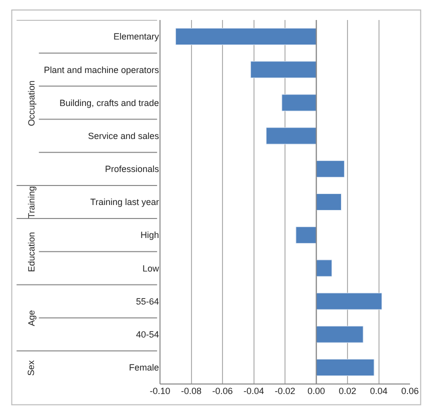 The width and height of the screenshot is (431, 408). I want to click on text: Education, so click(31, 252).